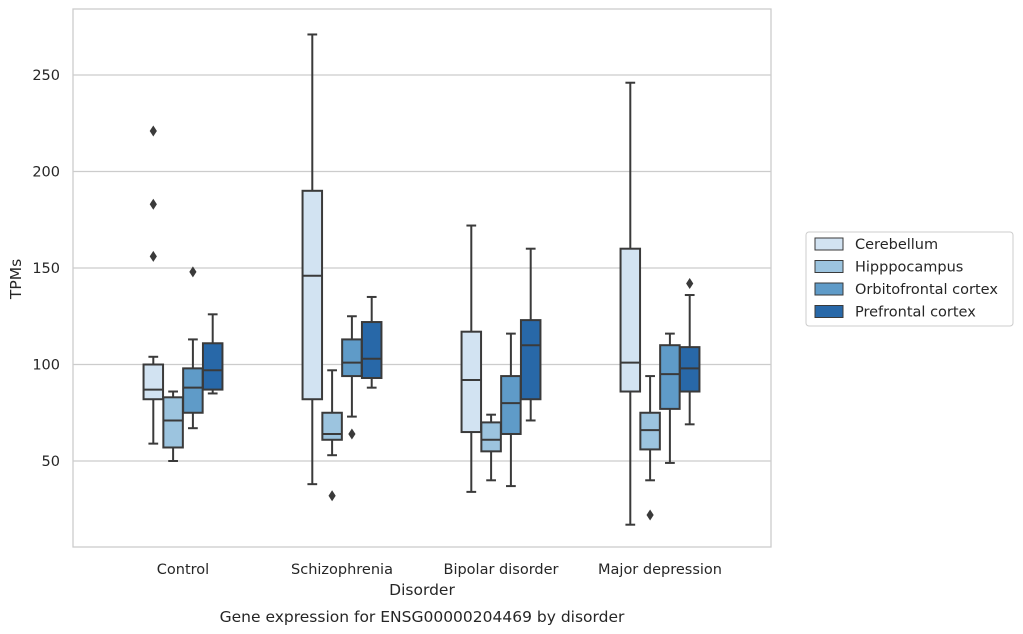 This screenshot has width=1023, height=634. Describe the element at coordinates (926, 290) in the screenshot. I see `legend-label: Orbitofrontal cortex` at that location.